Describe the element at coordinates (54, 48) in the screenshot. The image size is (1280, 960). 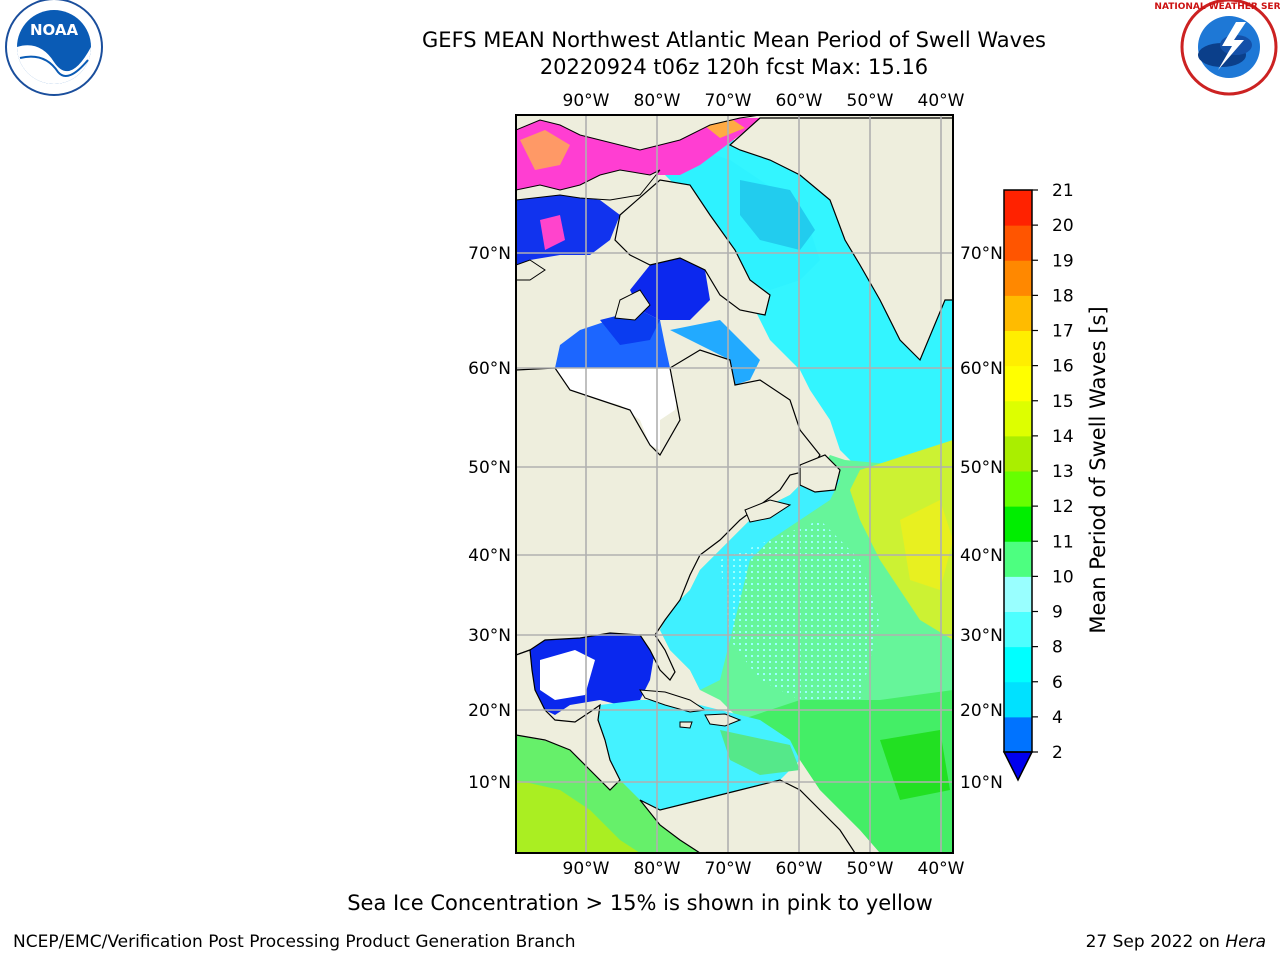
I see `noaa-logo: NOAA` at that location.